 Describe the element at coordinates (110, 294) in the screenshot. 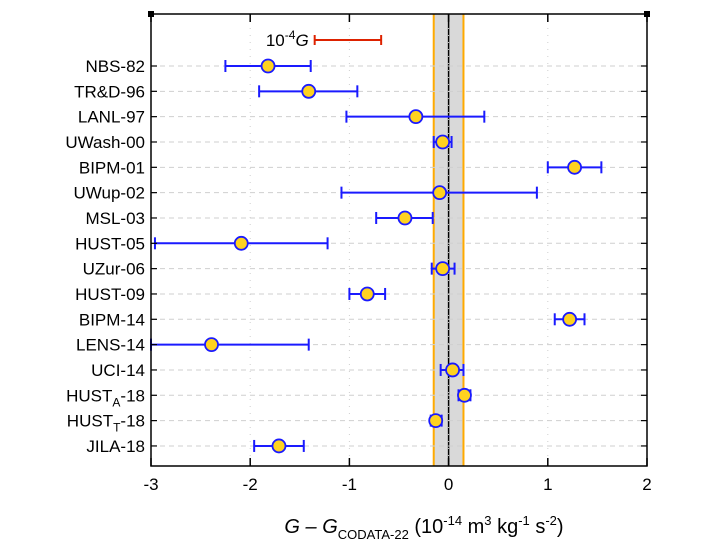

I see `category-label: HUST-09` at that location.